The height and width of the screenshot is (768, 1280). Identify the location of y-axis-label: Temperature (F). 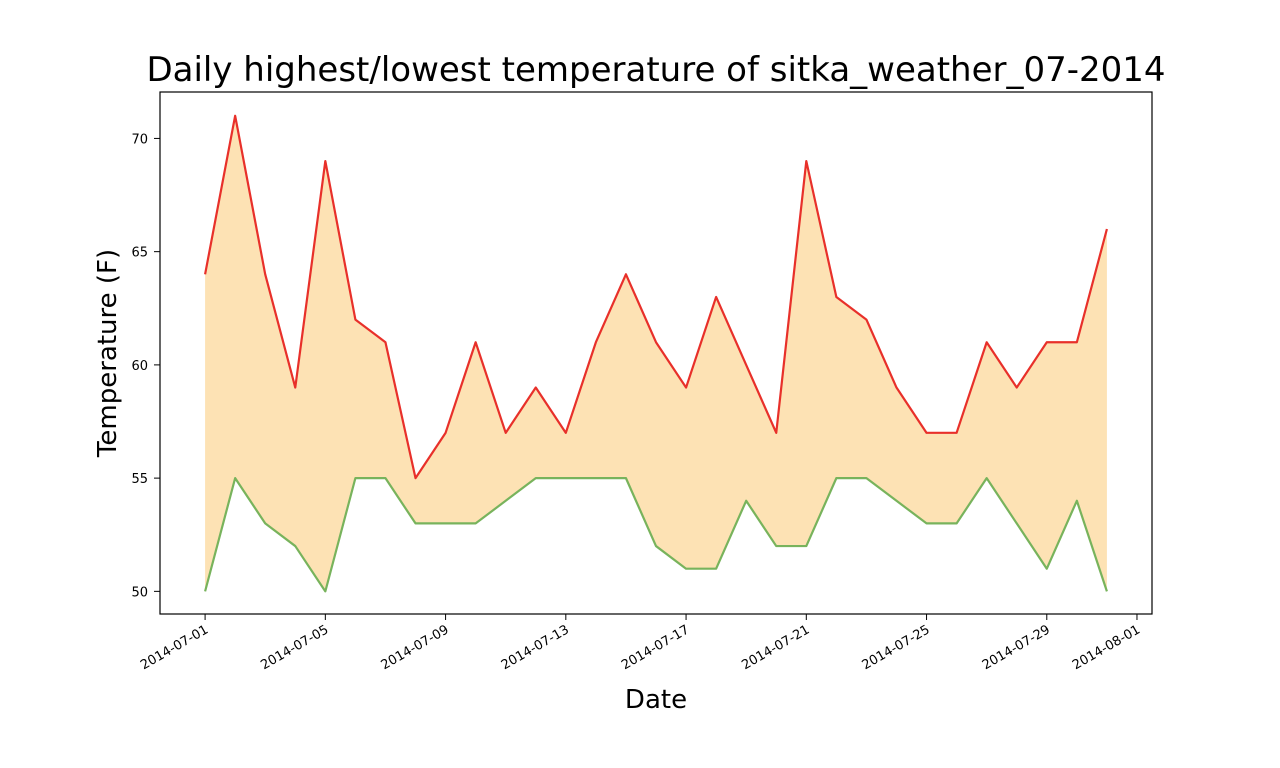
(108, 353).